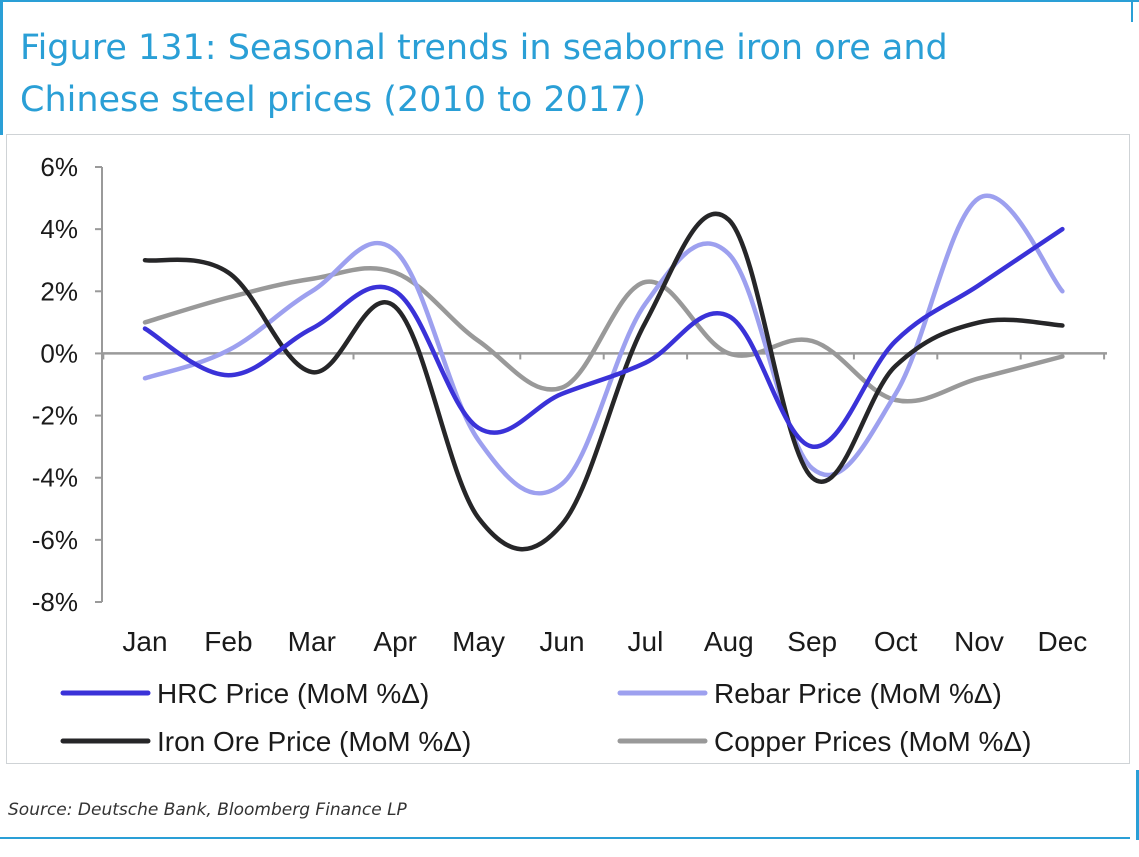 This screenshot has height=857, width=1139. What do you see at coordinates (55, 540) in the screenshot?
I see `y-tick-label: -6%` at bounding box center [55, 540].